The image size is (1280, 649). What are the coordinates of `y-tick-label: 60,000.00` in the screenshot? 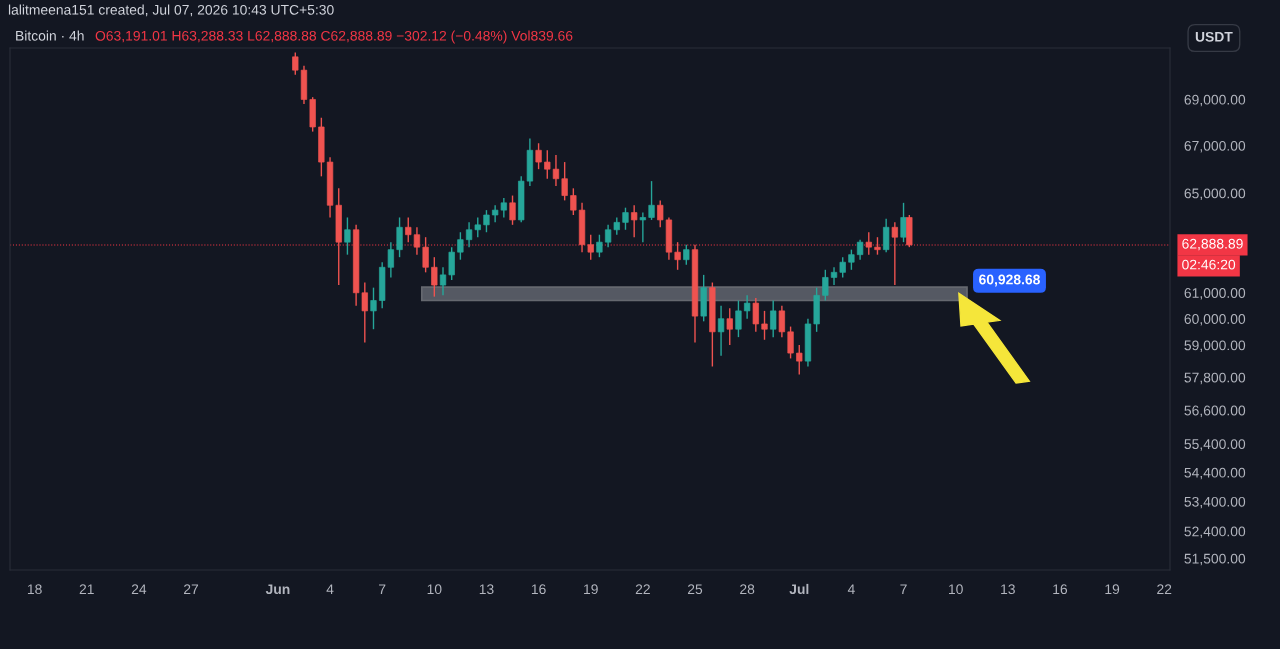 It's located at (1215, 320).